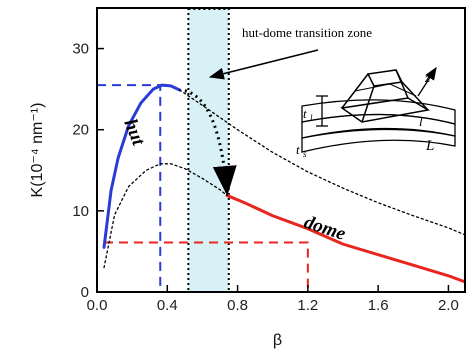 The image size is (466, 358). What do you see at coordinates (263, 64) in the screenshot?
I see `zone-label-pointer-arrow` at bounding box center [263, 64].